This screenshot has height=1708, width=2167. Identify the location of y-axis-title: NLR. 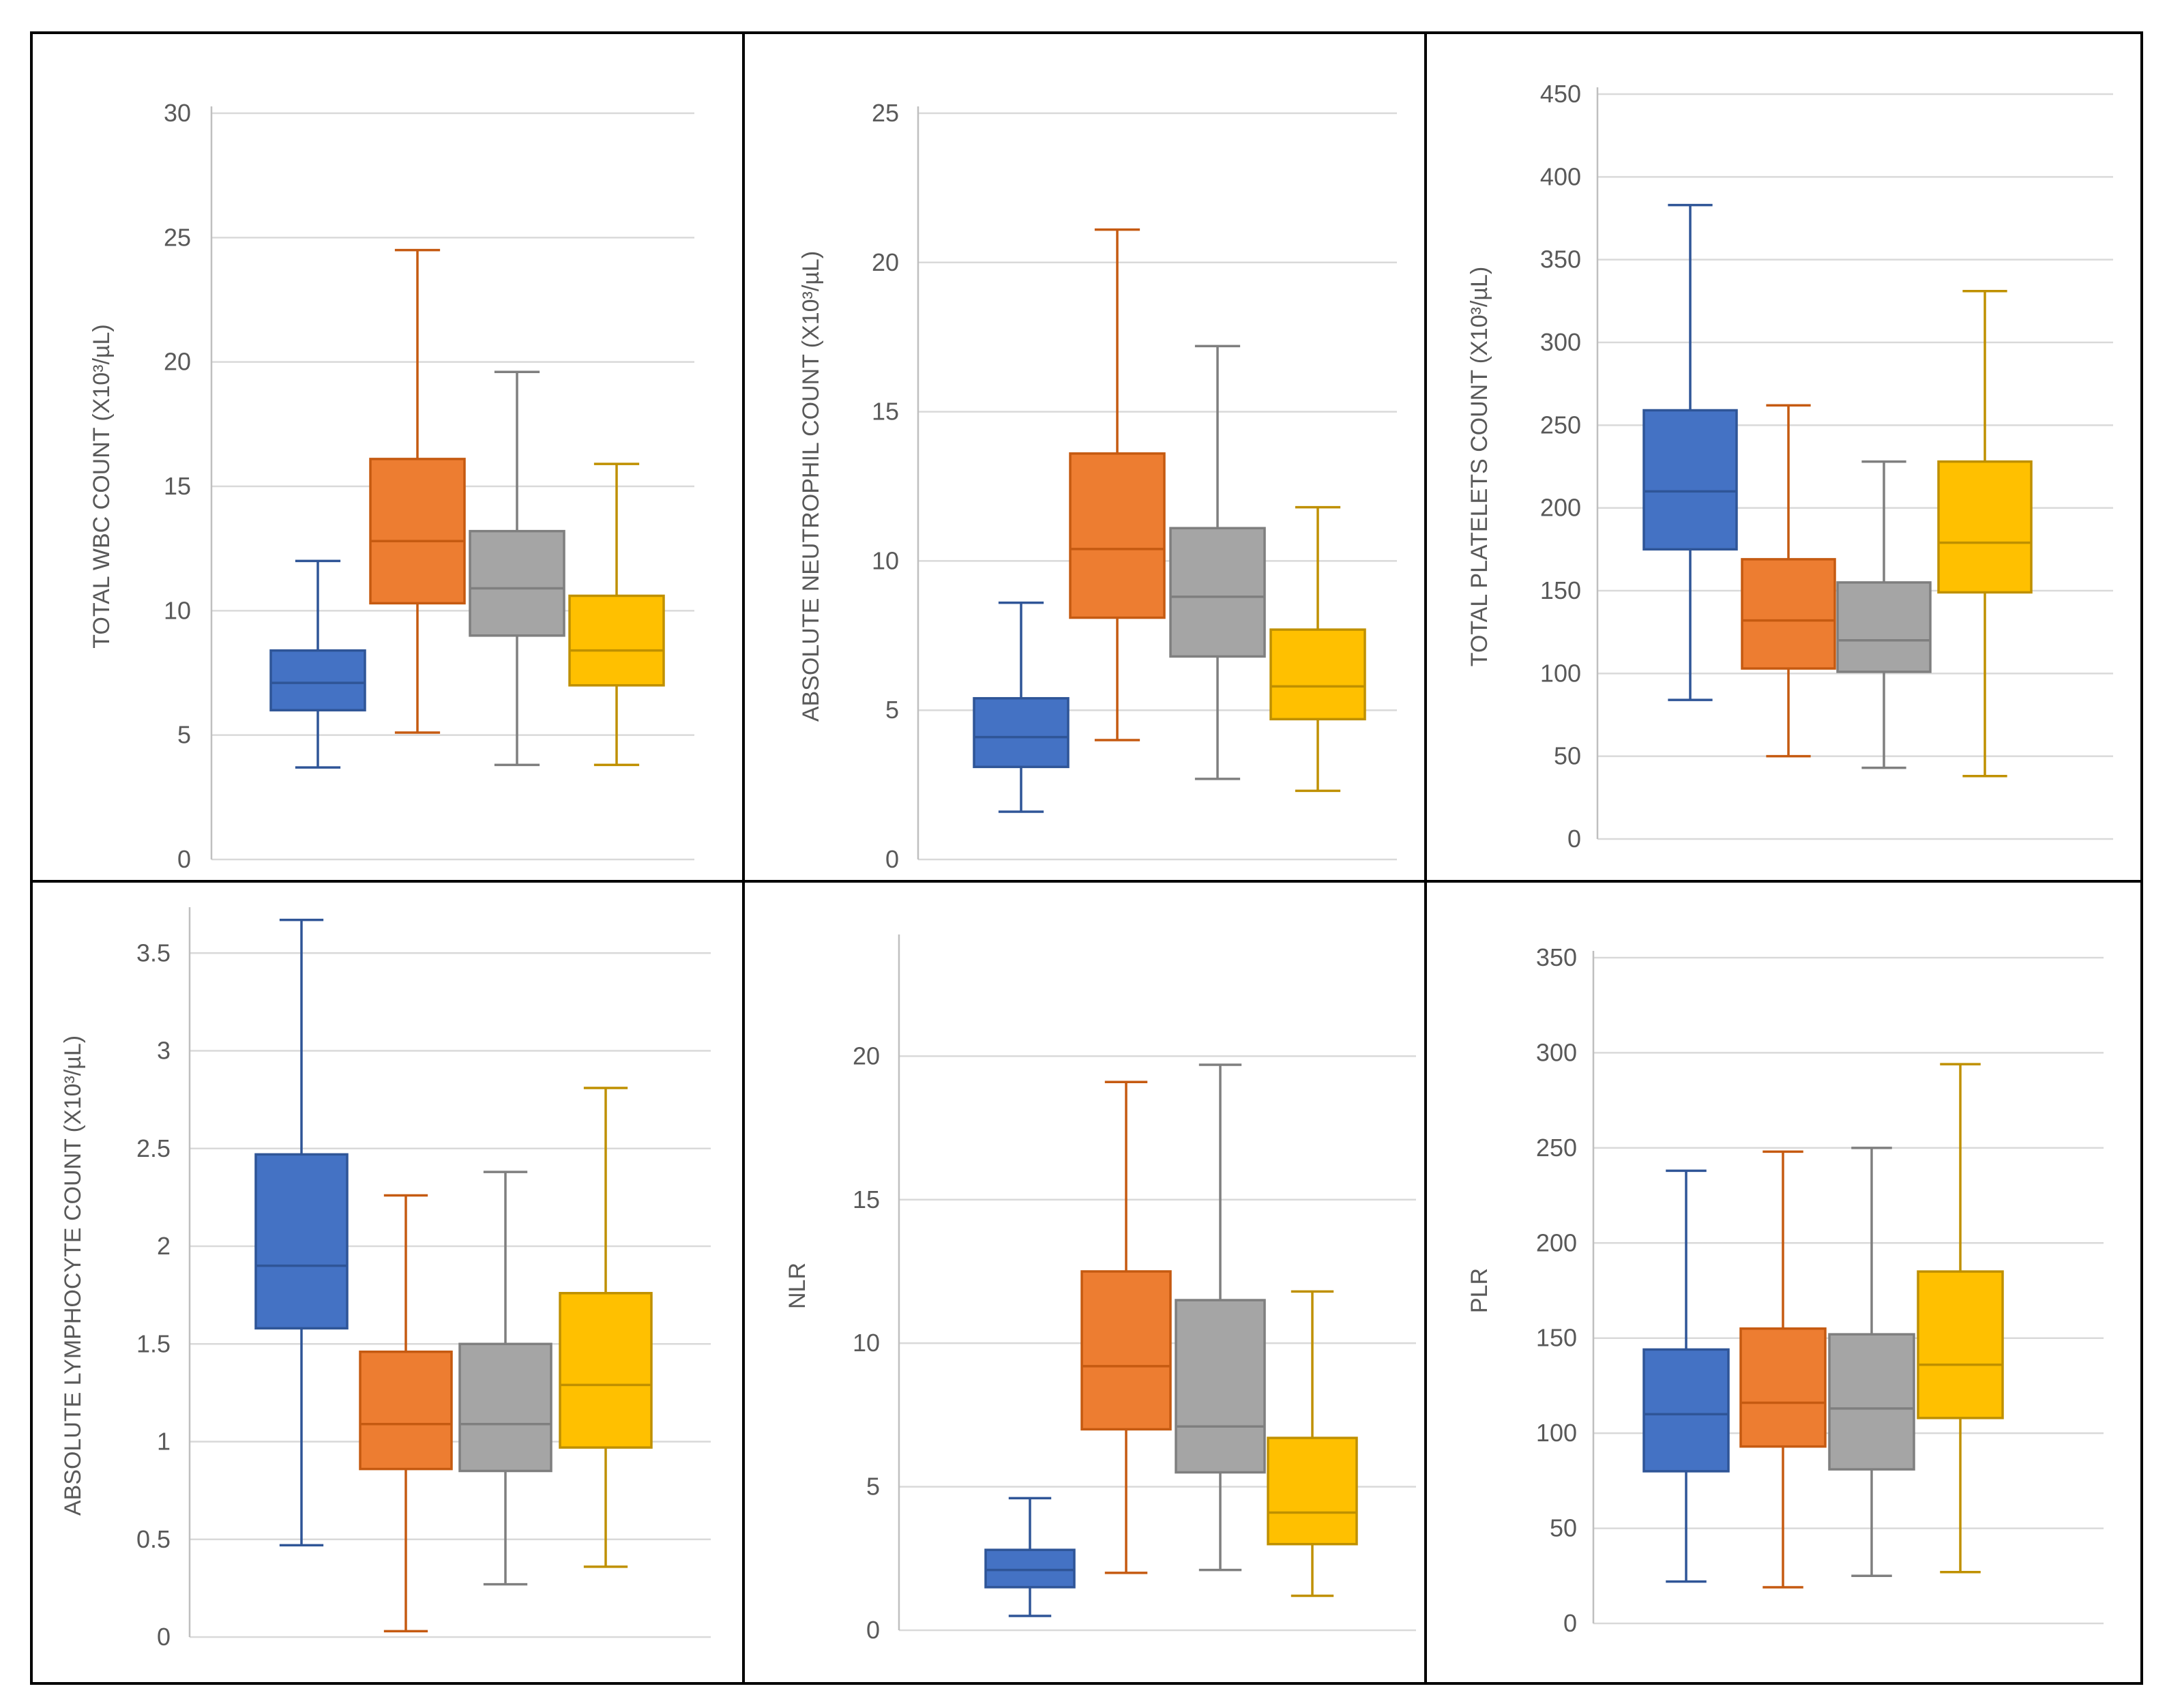
(797, 1286).